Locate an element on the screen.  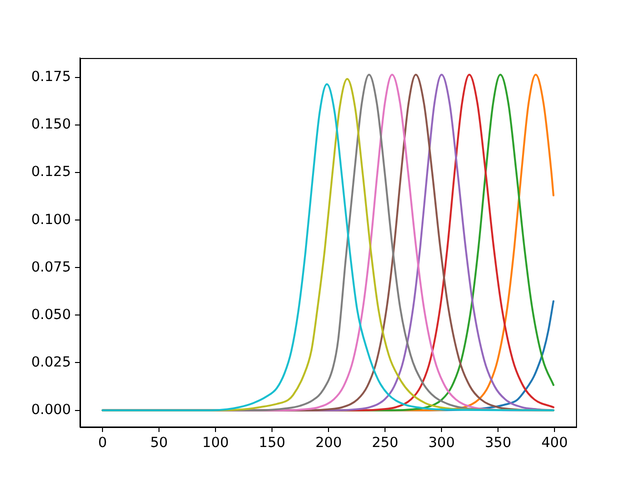
x-tick-label: 0 is located at coordinates (102, 442).